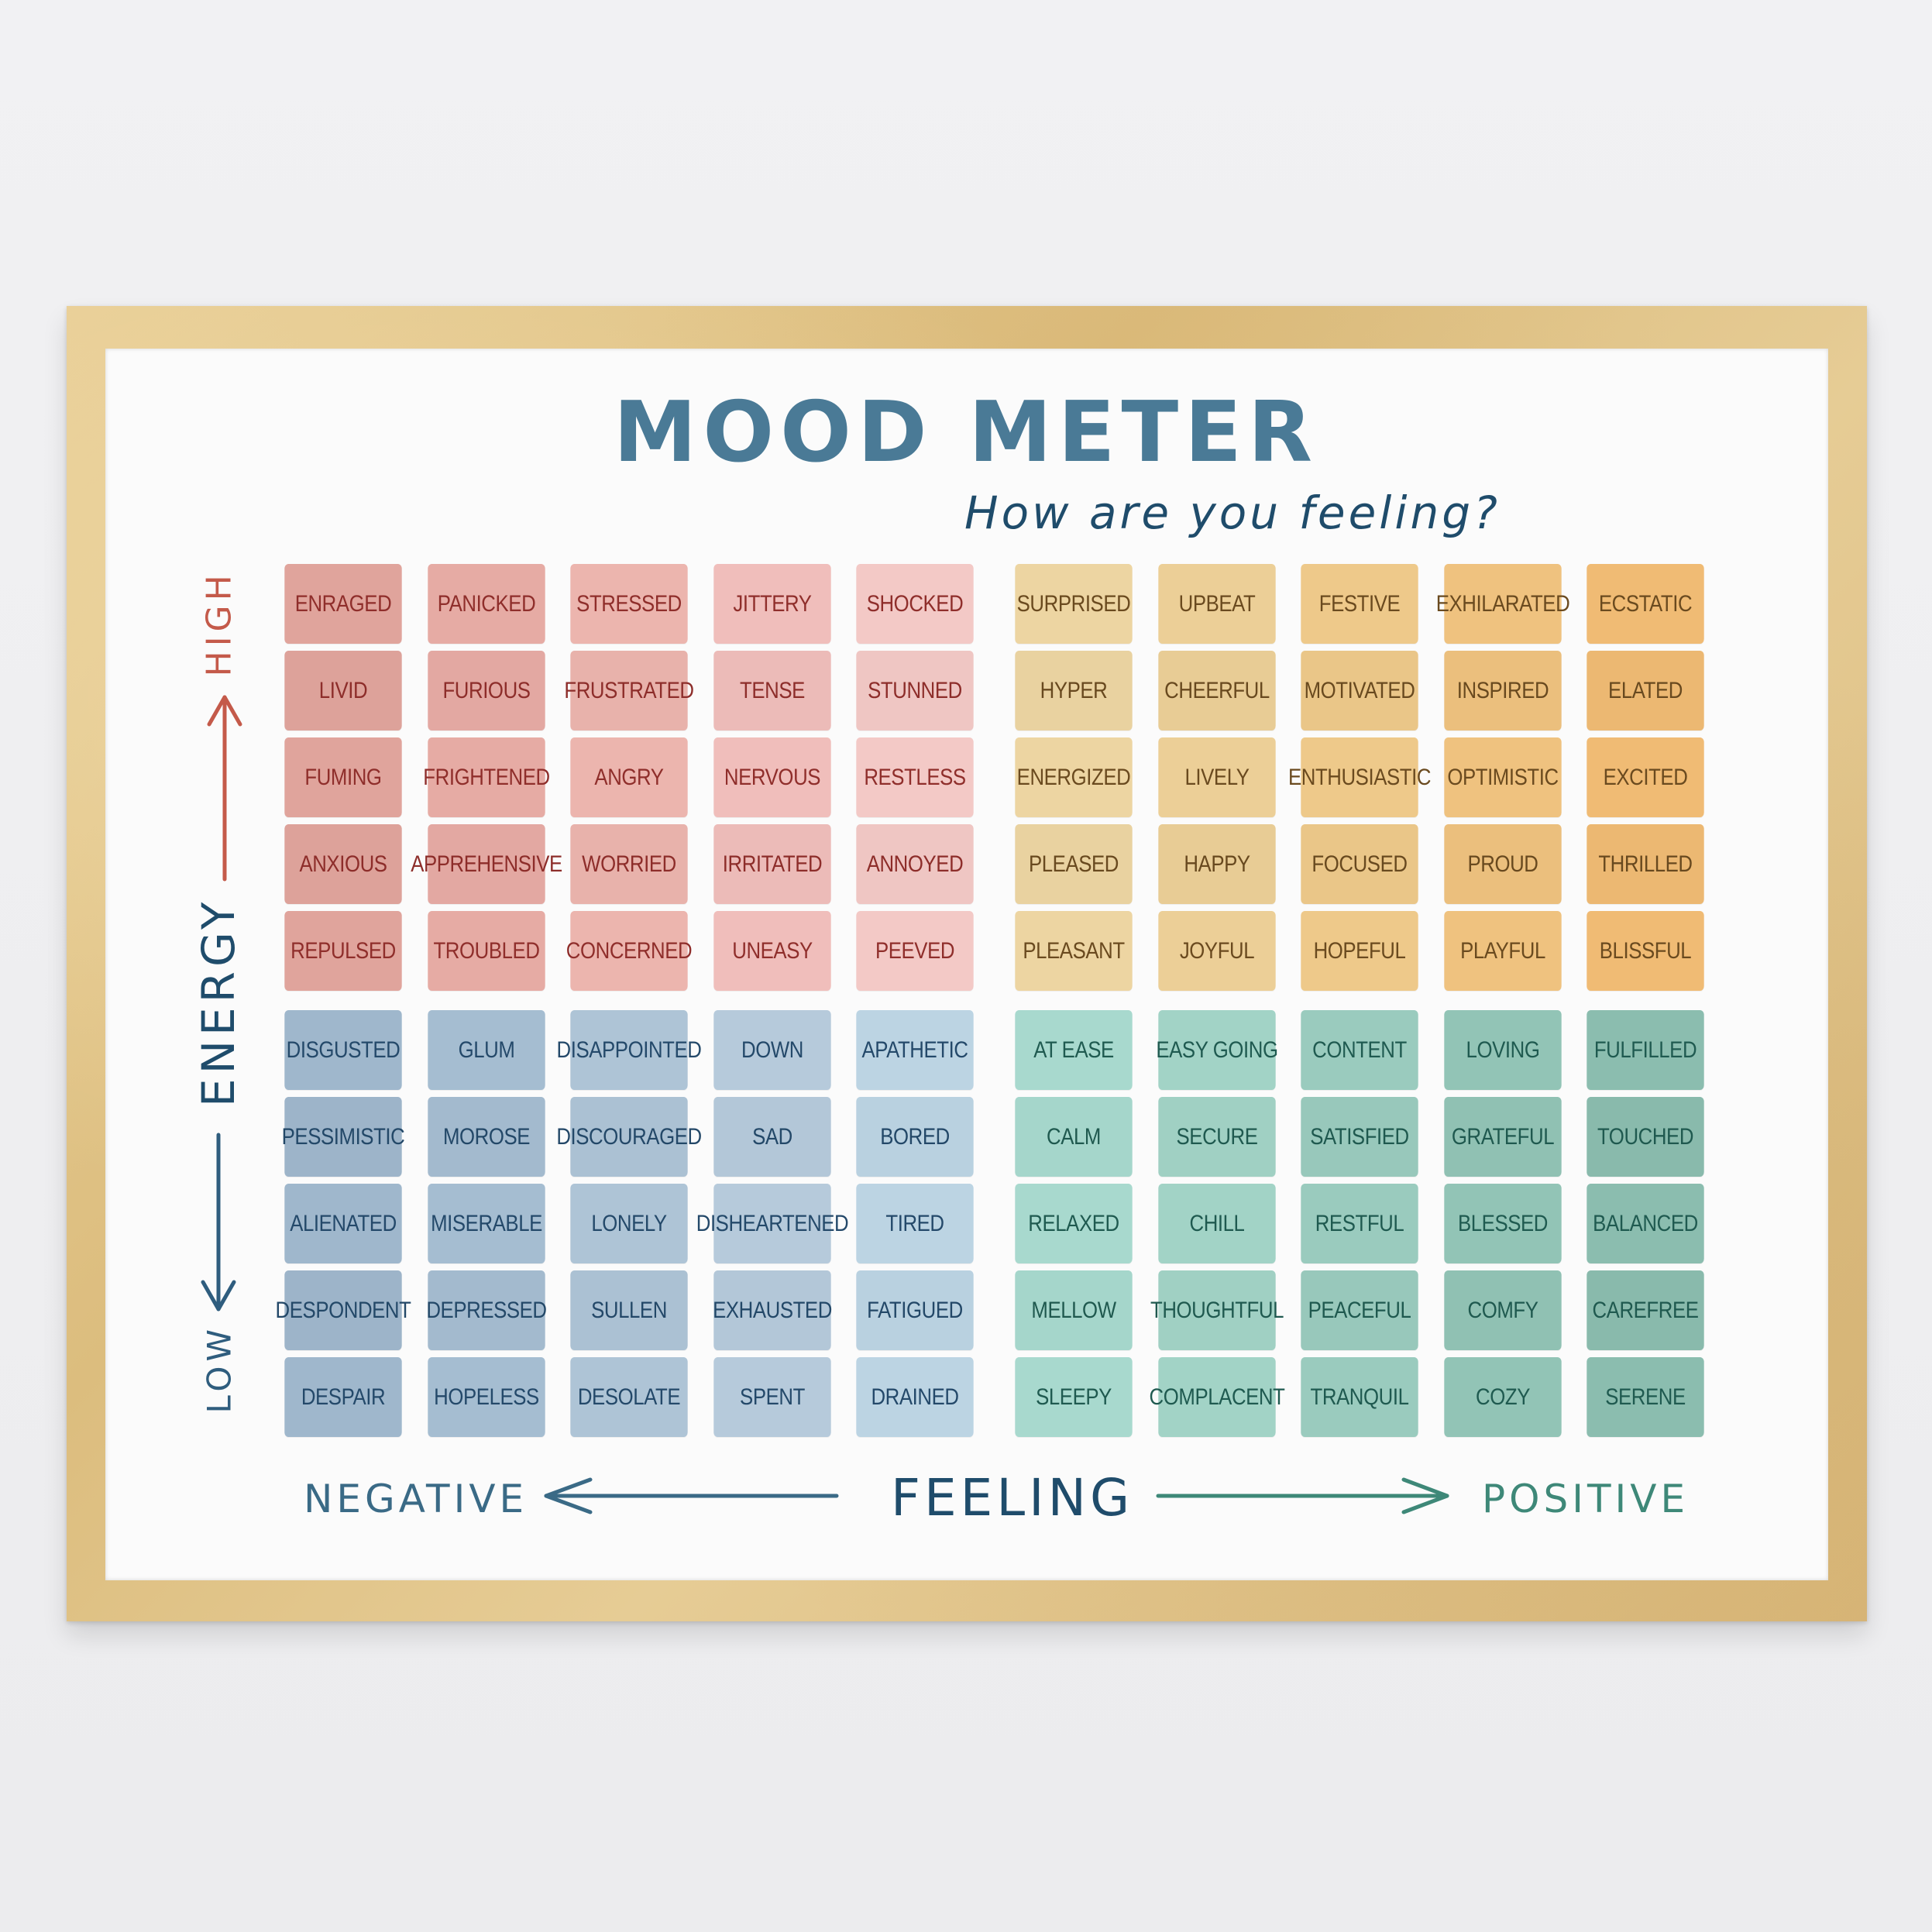  I want to click on mood-word: TIRED, so click(914, 1223).